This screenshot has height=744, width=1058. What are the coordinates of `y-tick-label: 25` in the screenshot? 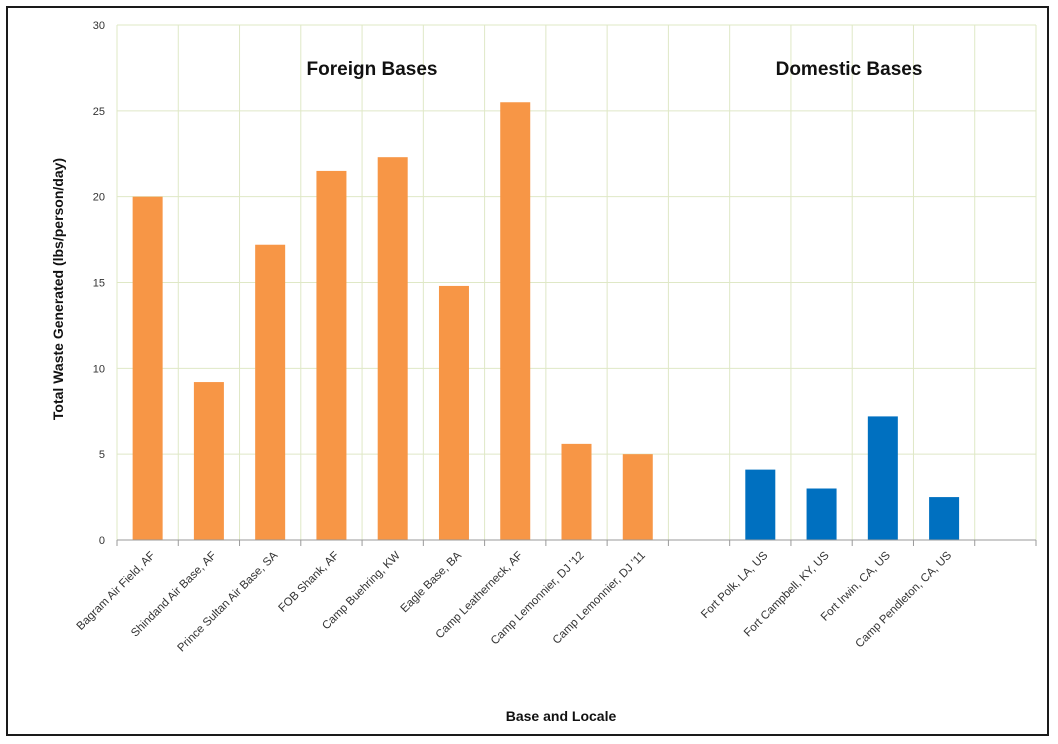 It's located at (99, 112).